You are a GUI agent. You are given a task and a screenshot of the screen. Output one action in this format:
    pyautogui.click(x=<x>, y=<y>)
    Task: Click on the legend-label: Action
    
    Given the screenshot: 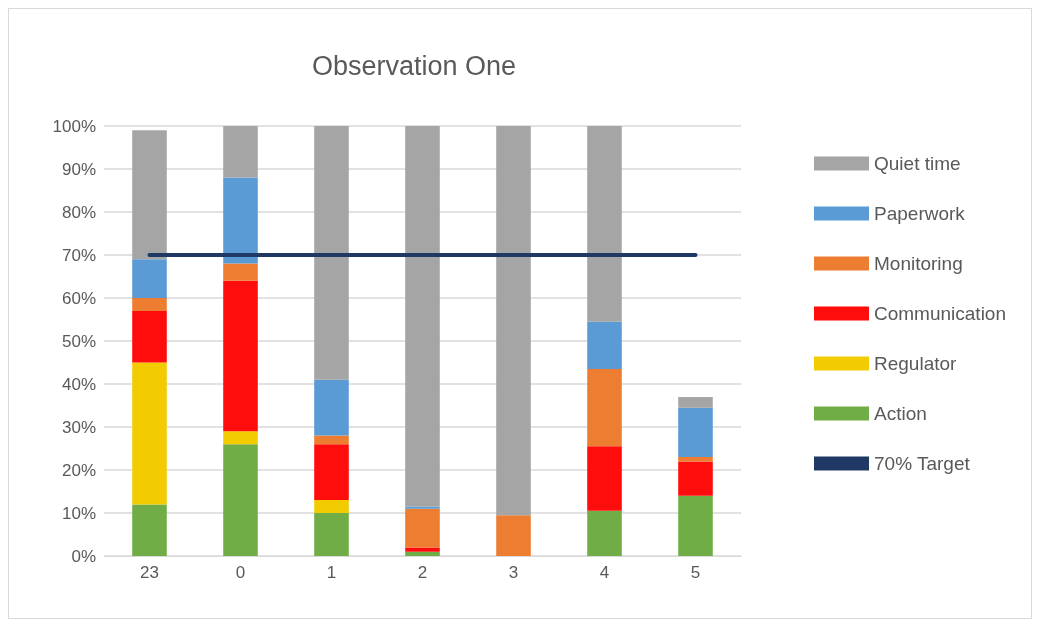 What is the action you would take?
    pyautogui.click(x=900, y=413)
    